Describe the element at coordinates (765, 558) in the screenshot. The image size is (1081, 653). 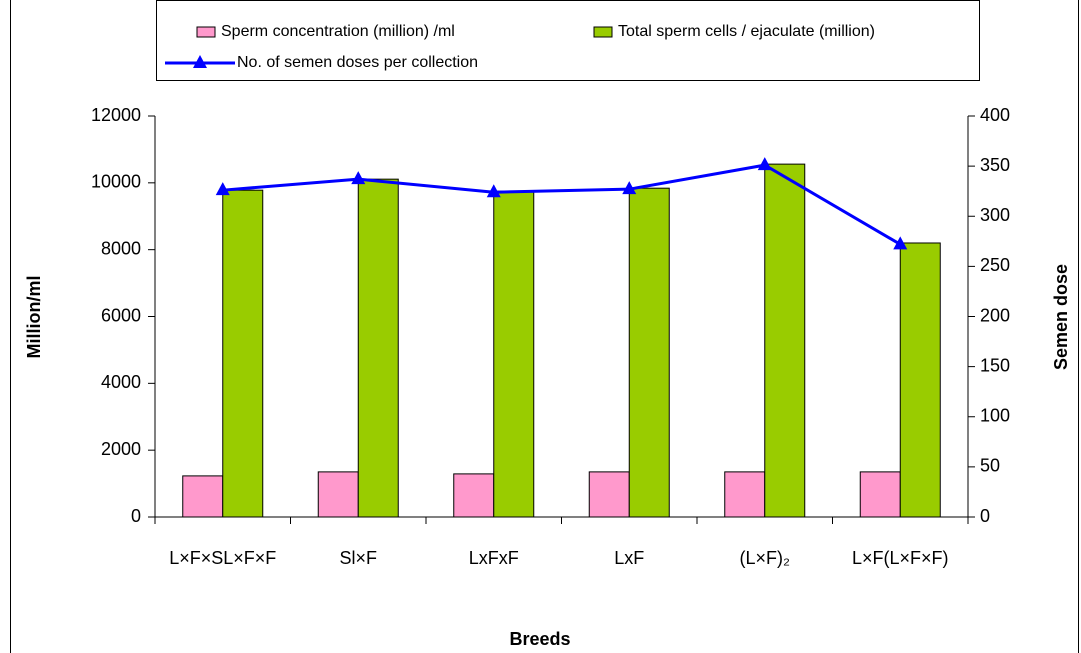
I see `x-tick-label: (L×F)₂` at that location.